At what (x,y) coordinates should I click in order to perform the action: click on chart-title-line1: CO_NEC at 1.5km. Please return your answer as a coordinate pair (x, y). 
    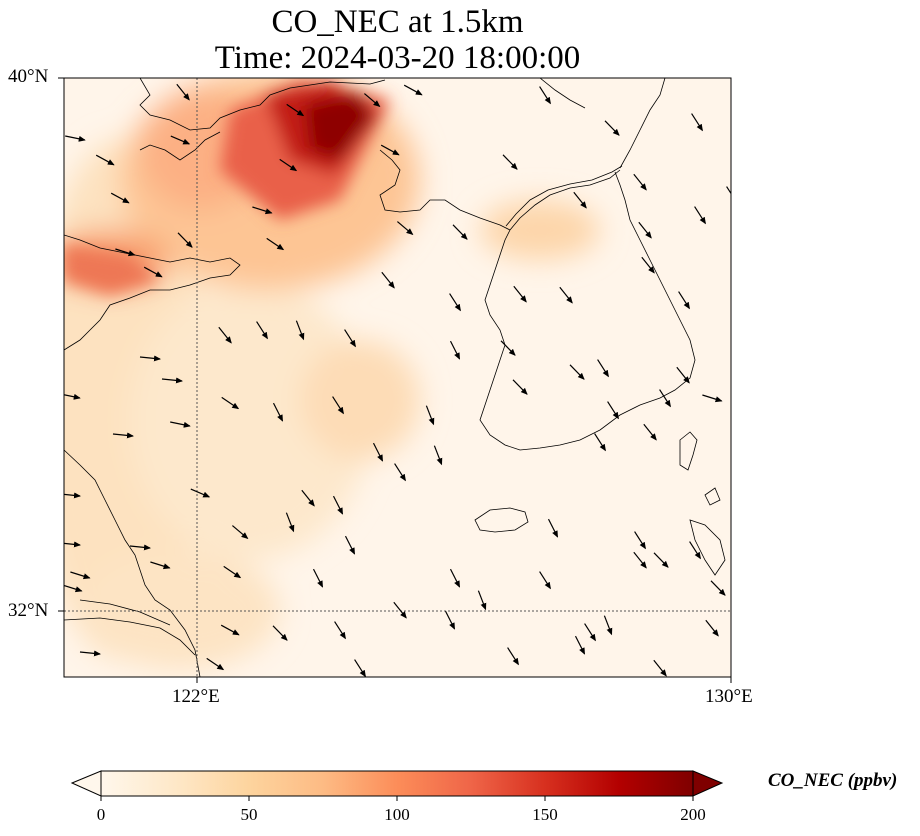
    Looking at the image, I should click on (397, 22).